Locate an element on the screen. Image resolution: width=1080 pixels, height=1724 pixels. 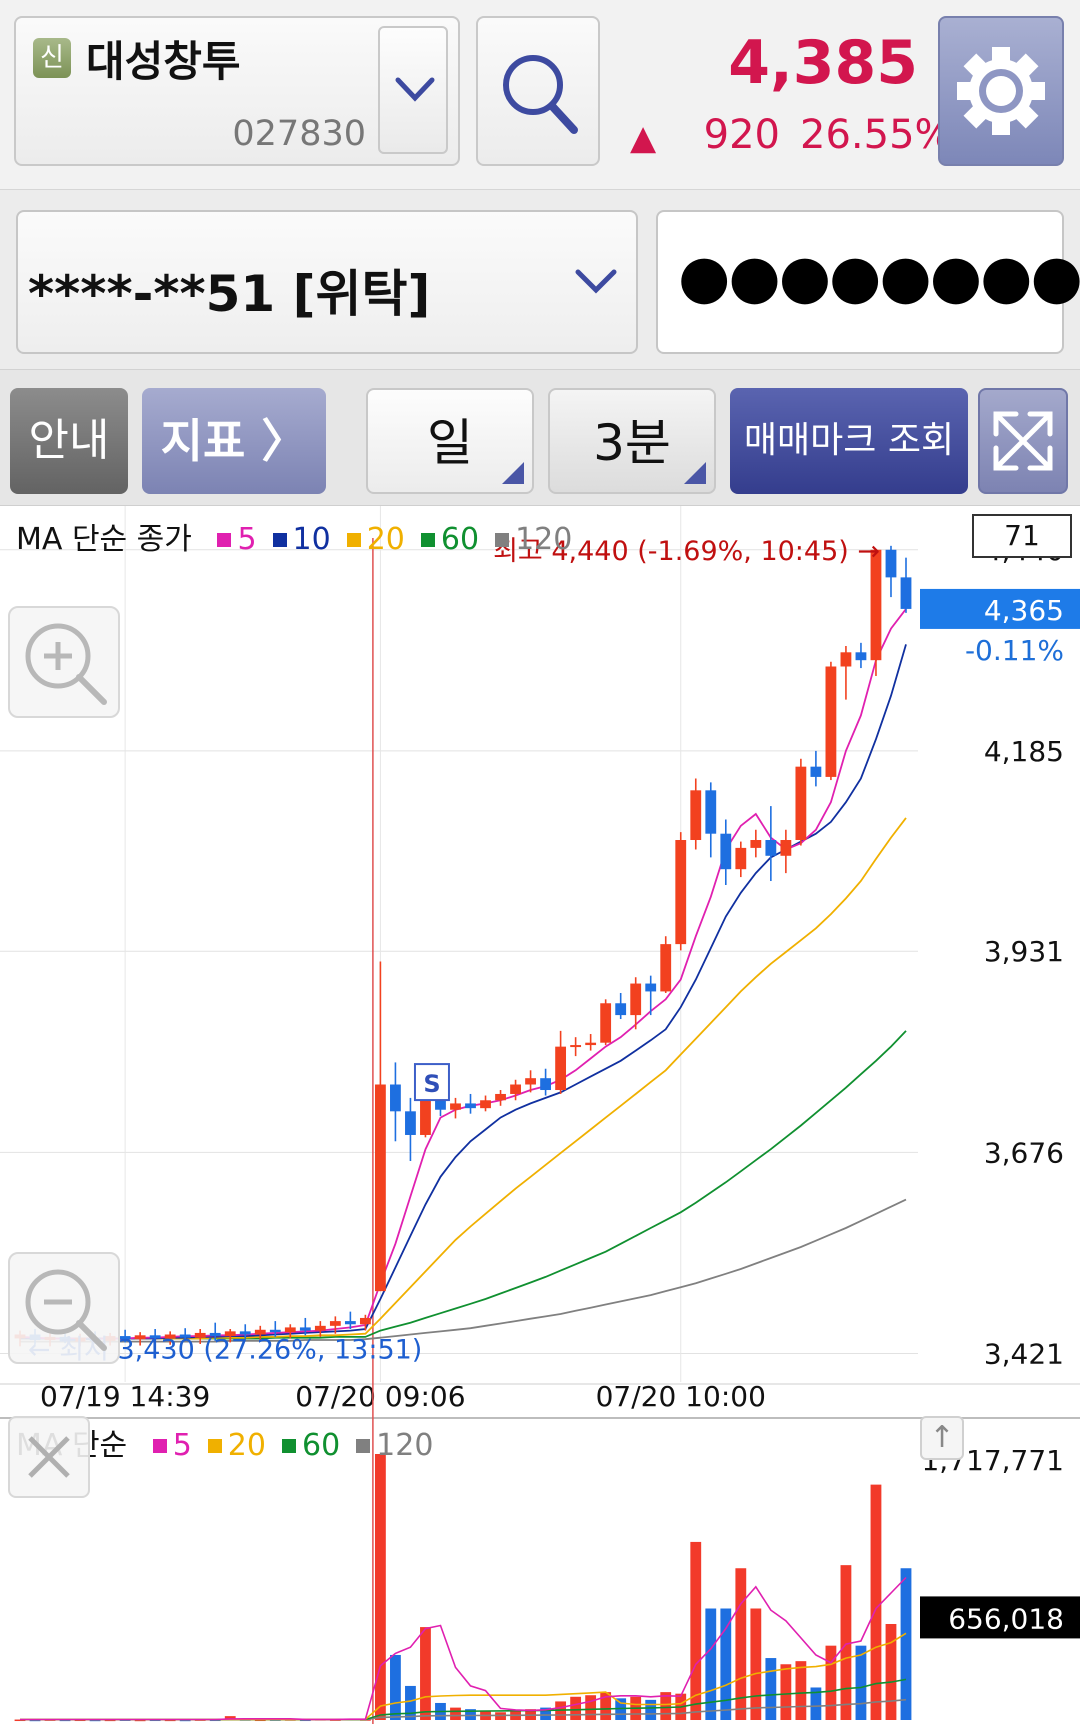
zoom-in-button is located at coordinates (64, 662).